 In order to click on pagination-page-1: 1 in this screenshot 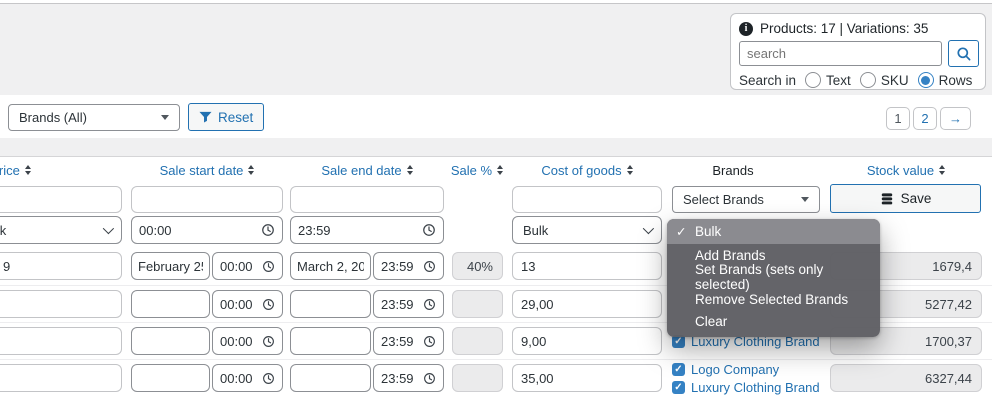, I will do `click(898, 118)`.